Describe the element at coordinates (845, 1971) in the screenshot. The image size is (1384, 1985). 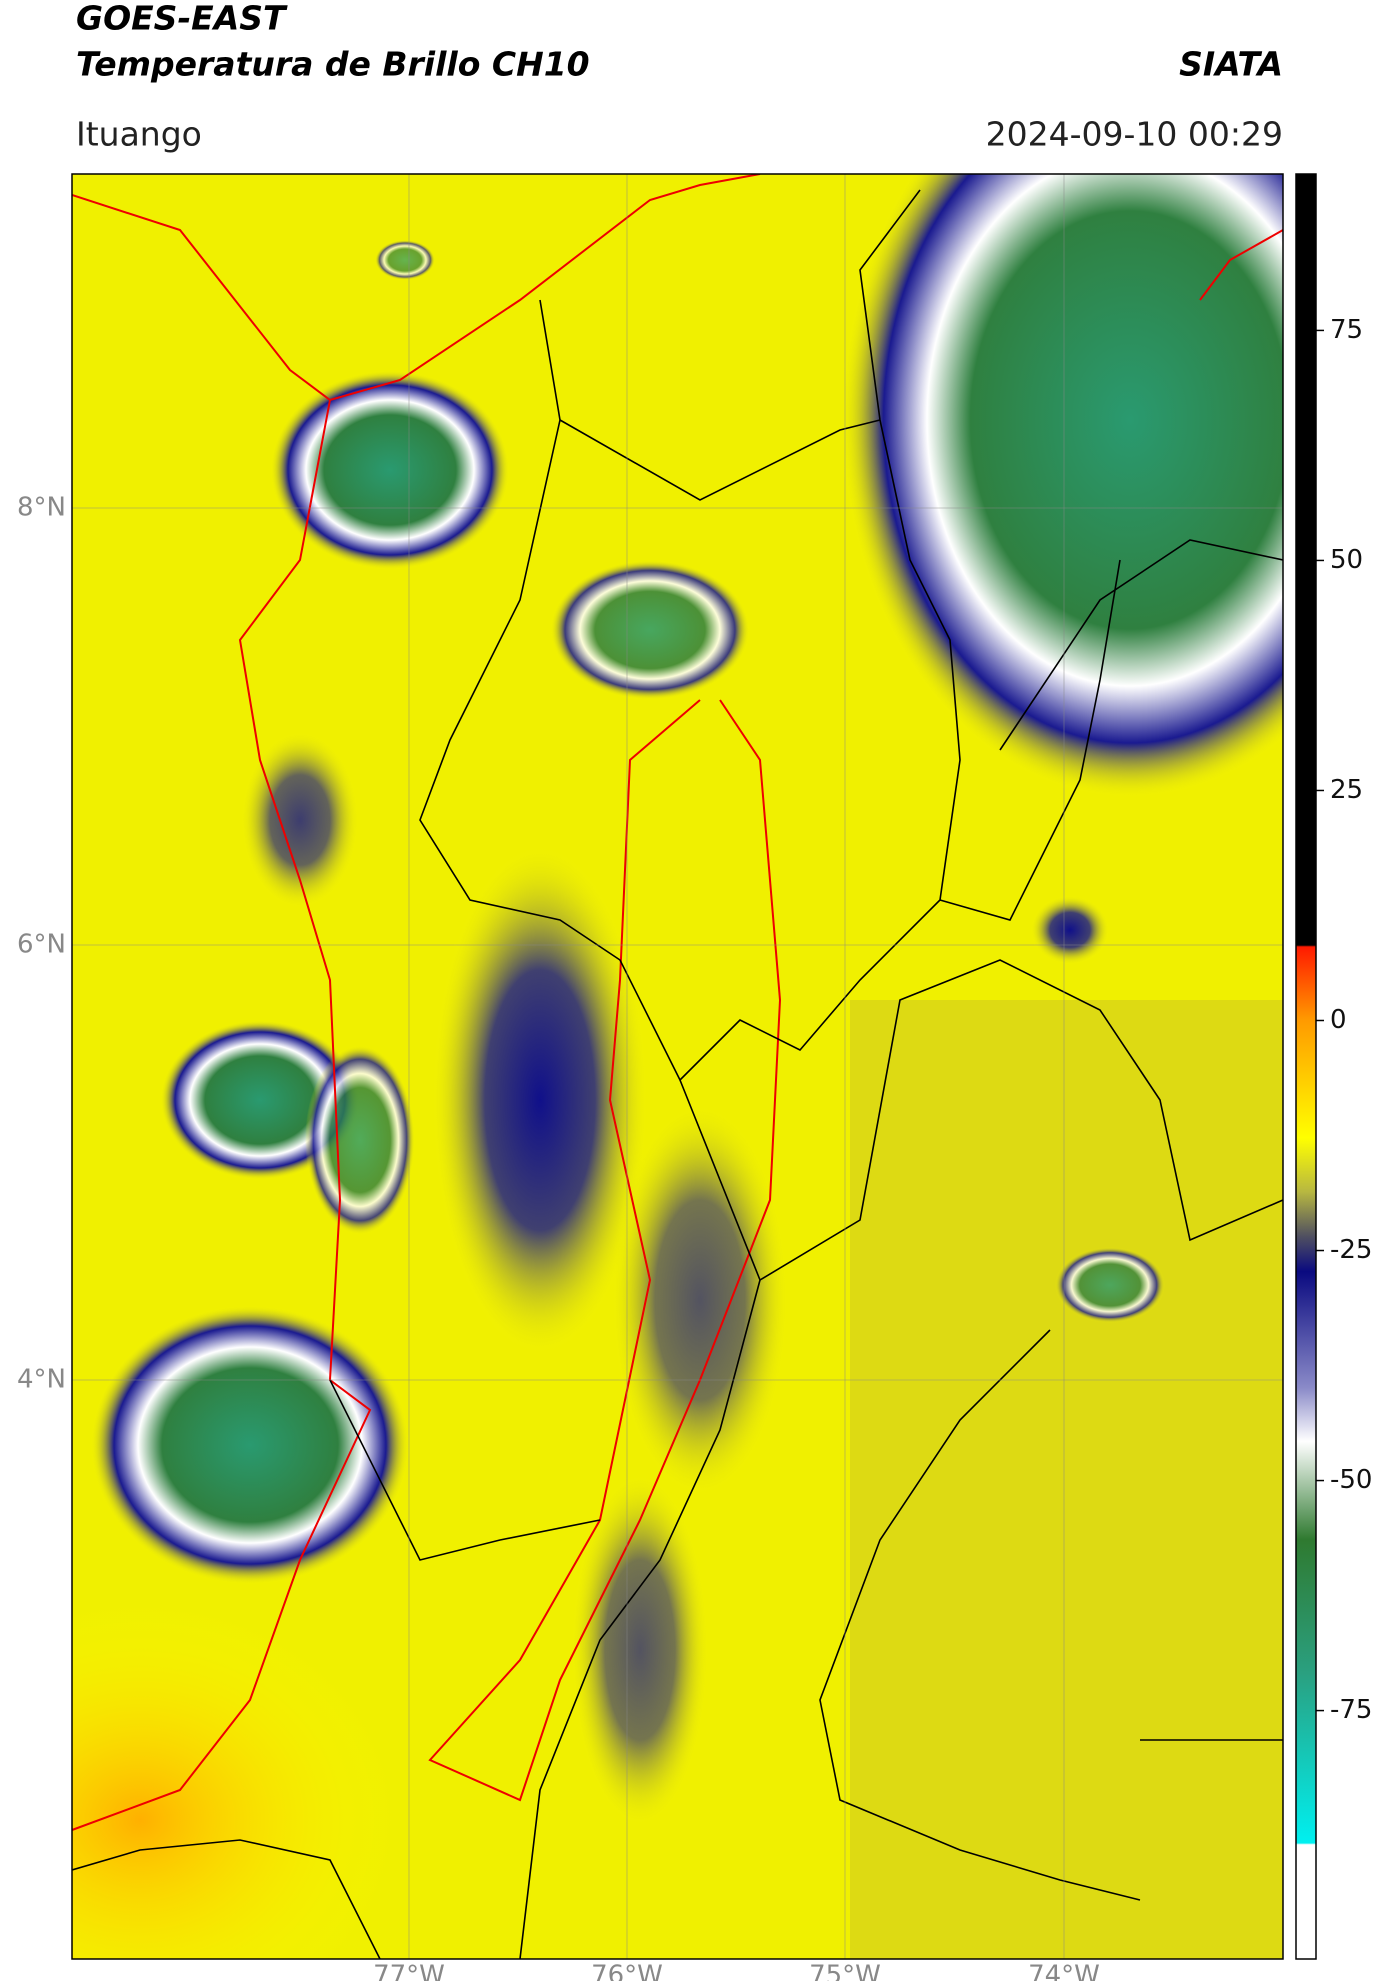
I see `lon-label: 75°W` at that location.